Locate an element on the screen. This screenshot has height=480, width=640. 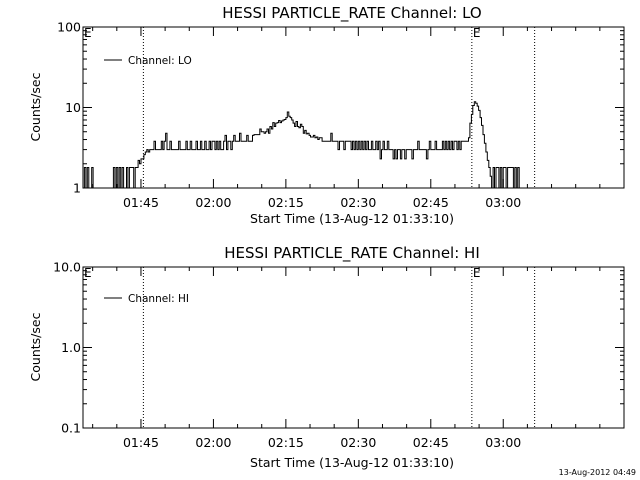
hi-x-tick-label: 02:30 is located at coordinates (358, 442).